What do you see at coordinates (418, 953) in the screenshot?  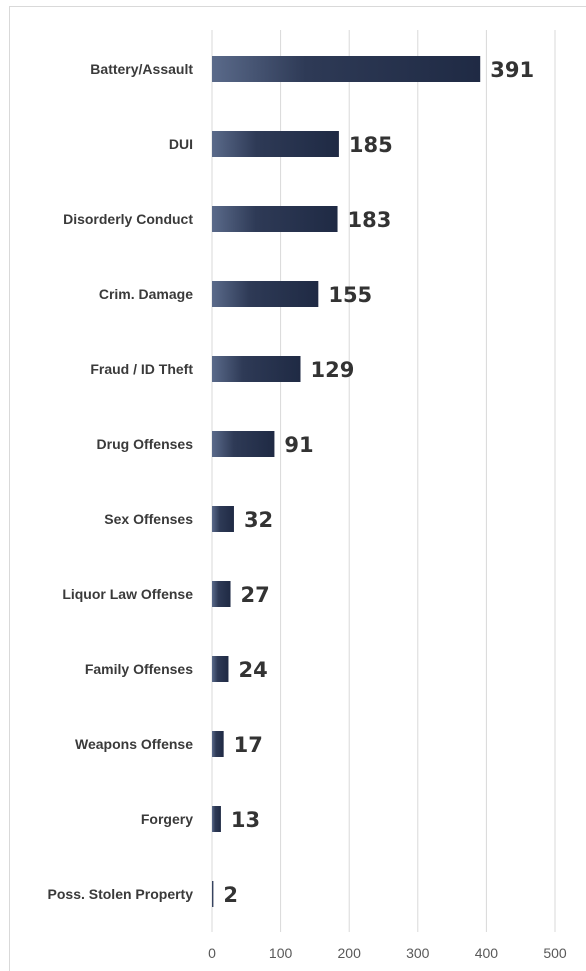 I see `x-tick-label: 300` at bounding box center [418, 953].